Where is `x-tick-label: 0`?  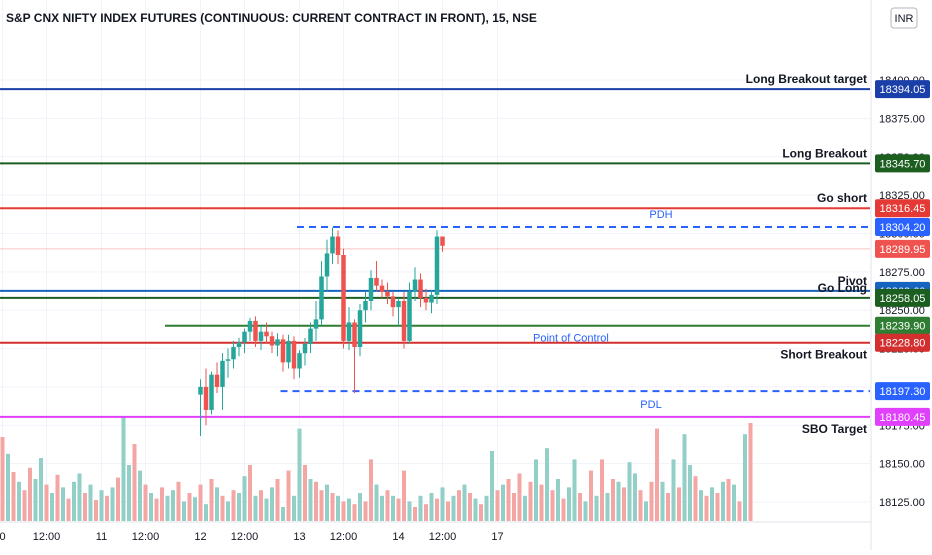
x-tick-label: 0 is located at coordinates (3, 537).